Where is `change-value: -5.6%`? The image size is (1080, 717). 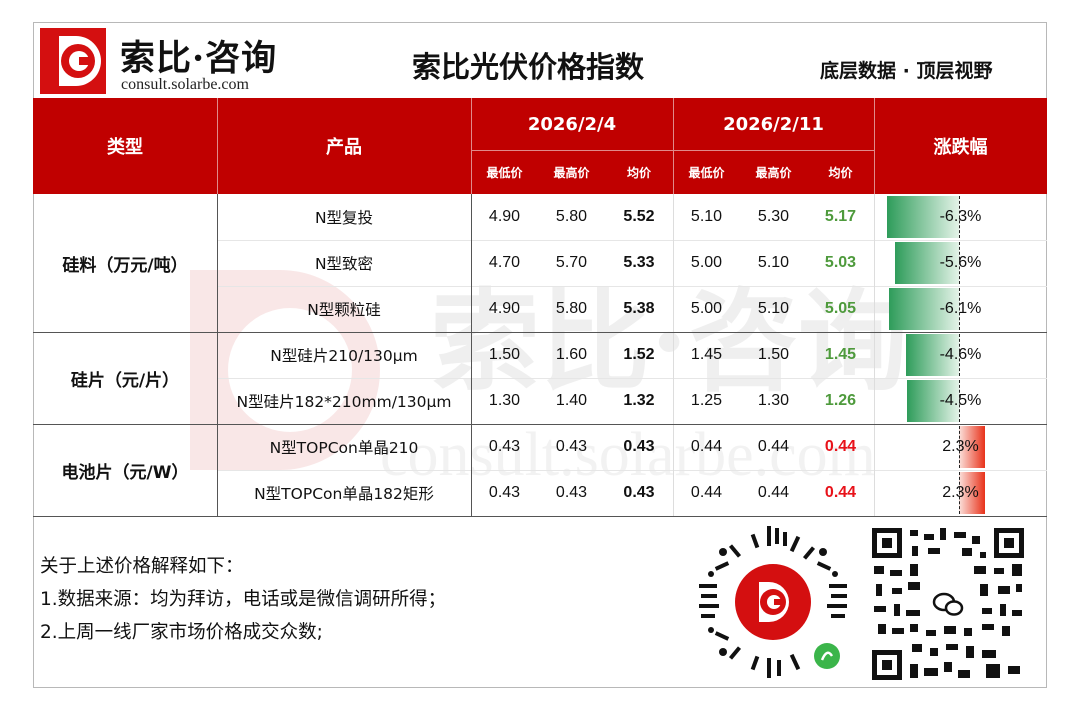
change-value: -5.6% is located at coordinates (960, 262).